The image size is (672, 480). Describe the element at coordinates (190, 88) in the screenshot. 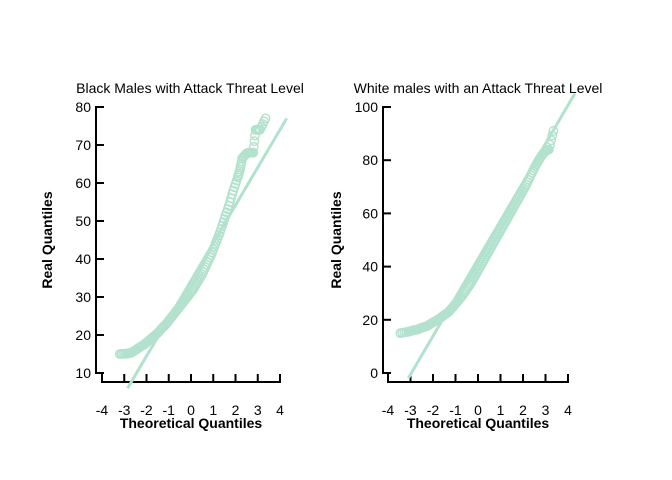

I see `chart-title: Black Males with Attack Threat Level` at that location.